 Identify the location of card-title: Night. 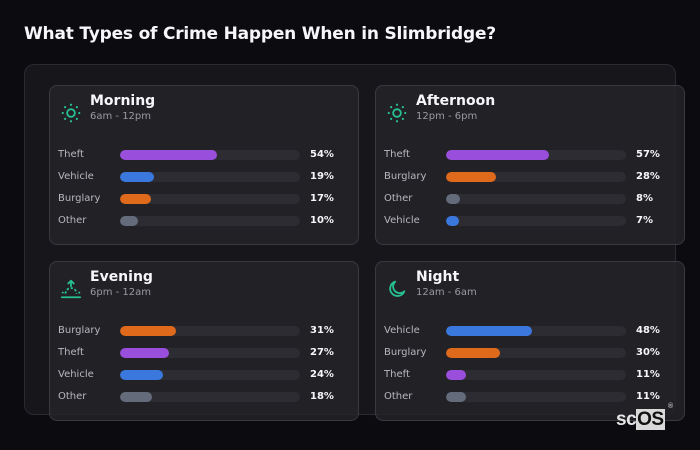
(438, 277).